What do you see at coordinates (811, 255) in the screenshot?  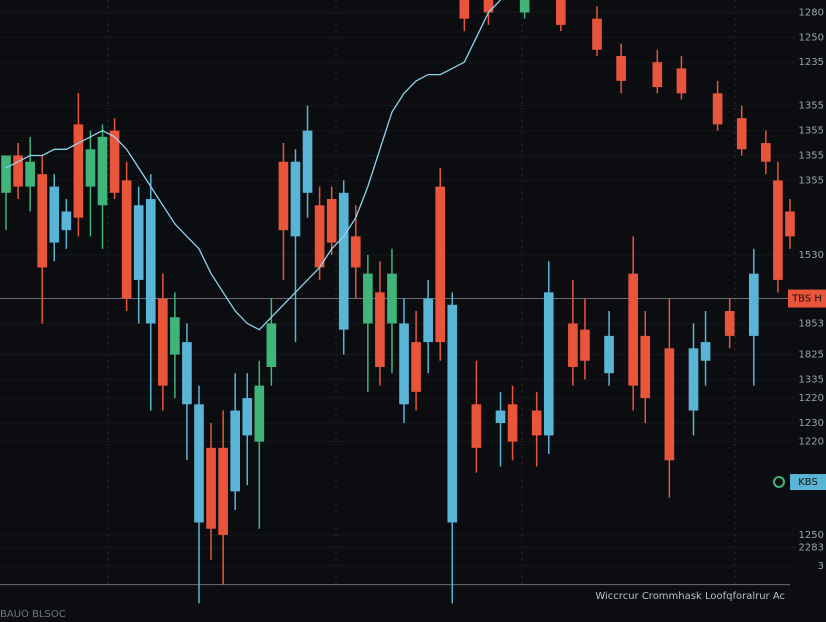 I see `y-tick-label: 1530` at bounding box center [811, 255].